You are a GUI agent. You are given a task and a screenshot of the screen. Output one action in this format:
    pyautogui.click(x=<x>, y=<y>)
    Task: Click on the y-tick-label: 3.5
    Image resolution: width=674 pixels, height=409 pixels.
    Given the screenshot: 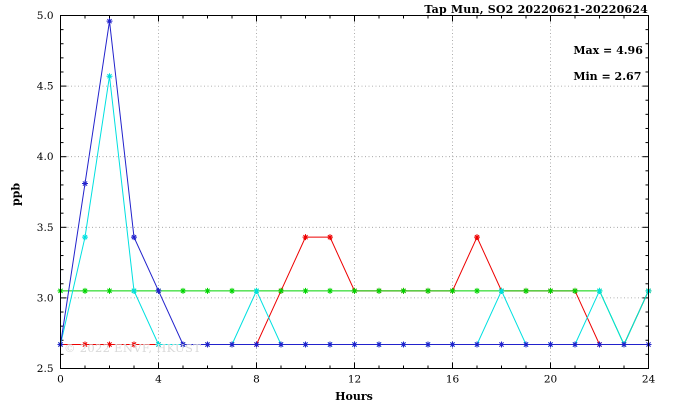 What is the action you would take?
    pyautogui.click(x=45, y=228)
    